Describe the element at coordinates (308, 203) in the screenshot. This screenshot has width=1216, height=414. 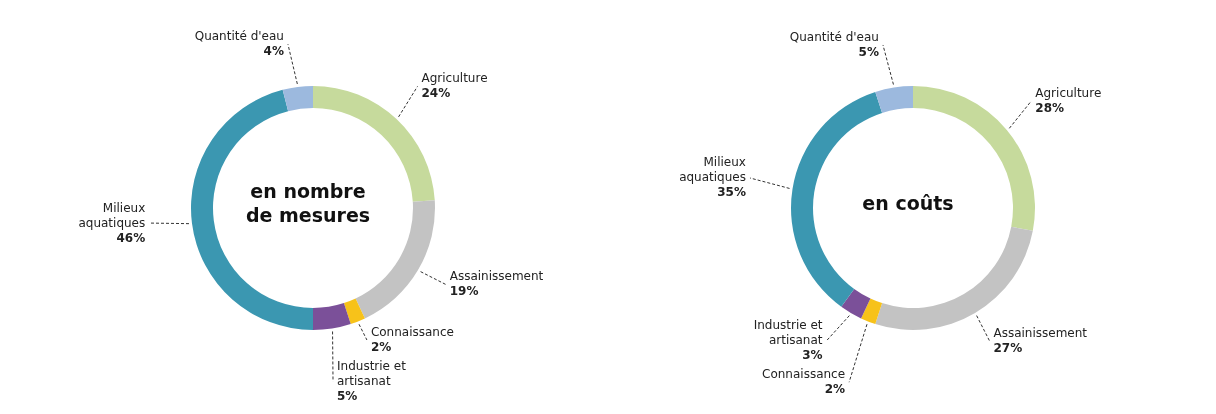
I see `text: en nombre de mesures` at that location.